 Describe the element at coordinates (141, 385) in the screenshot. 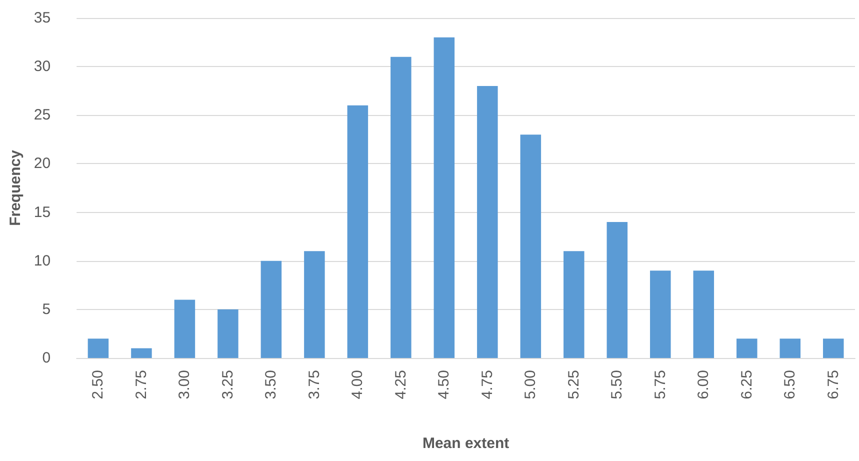

I see `x-tick-label: 2.75` at that location.